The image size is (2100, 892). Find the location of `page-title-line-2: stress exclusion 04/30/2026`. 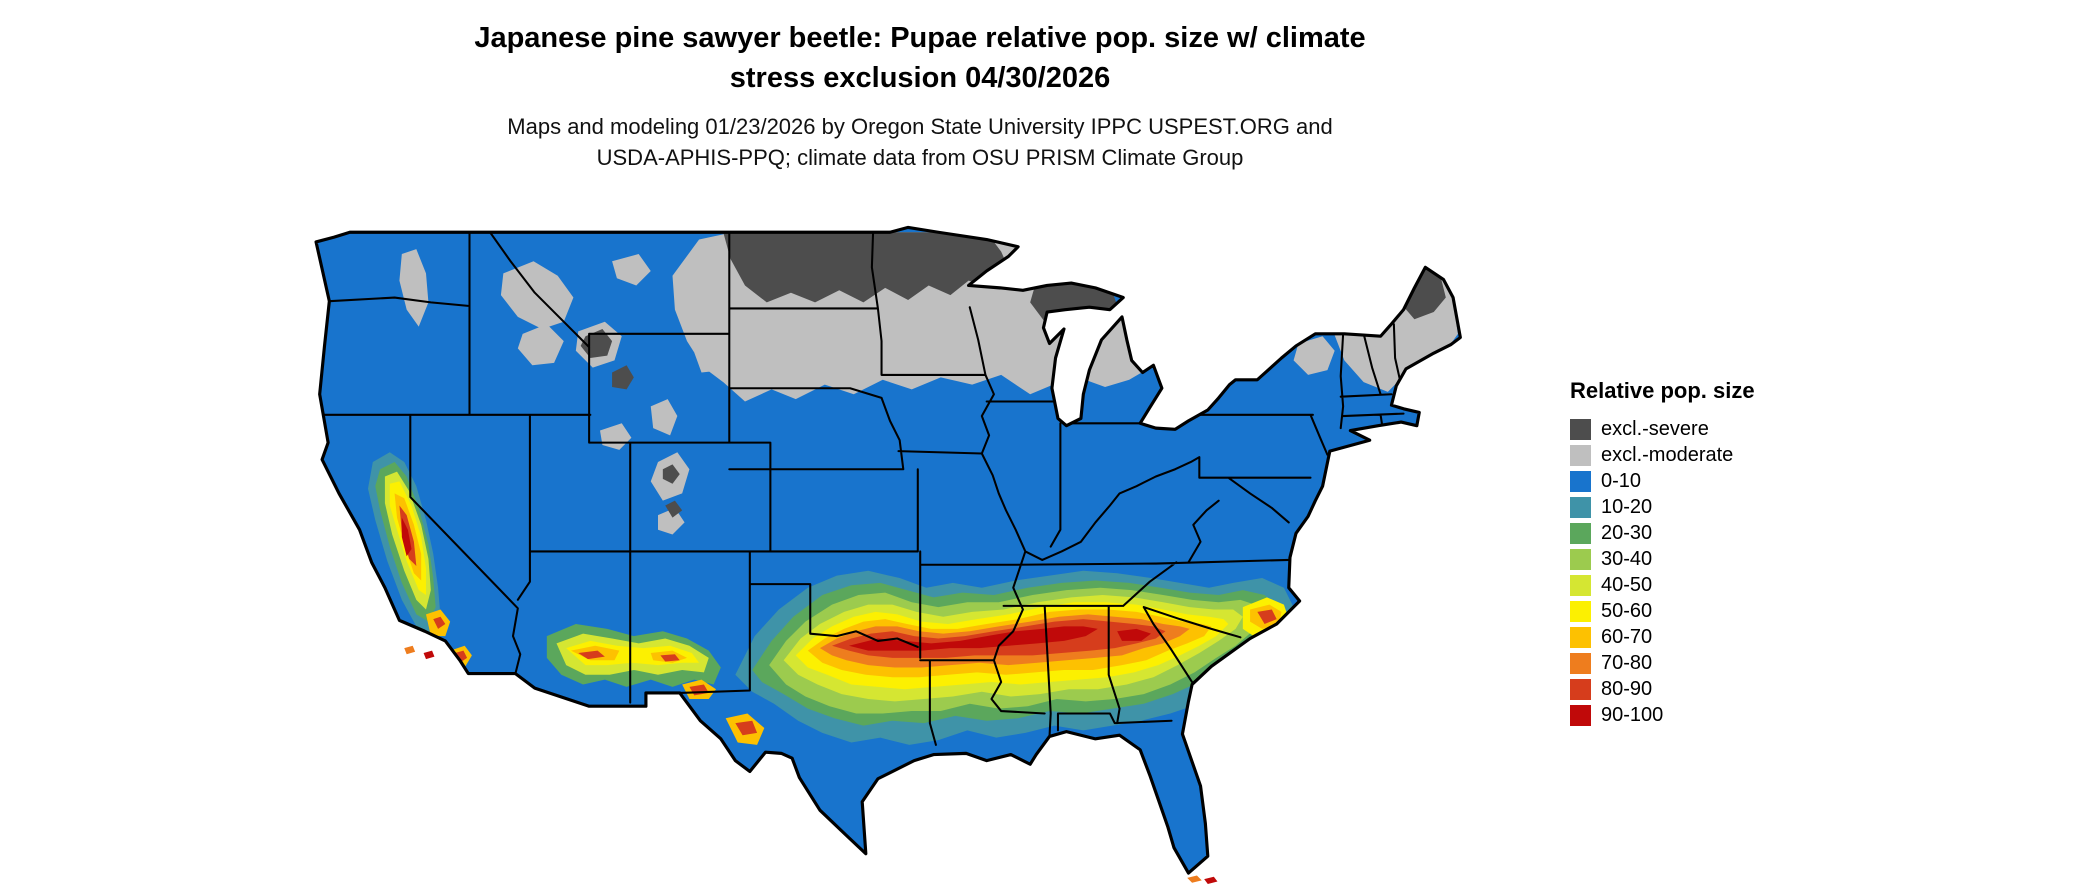

page-title-line-2: stress exclusion 04/30/2026 is located at coordinates (920, 78).